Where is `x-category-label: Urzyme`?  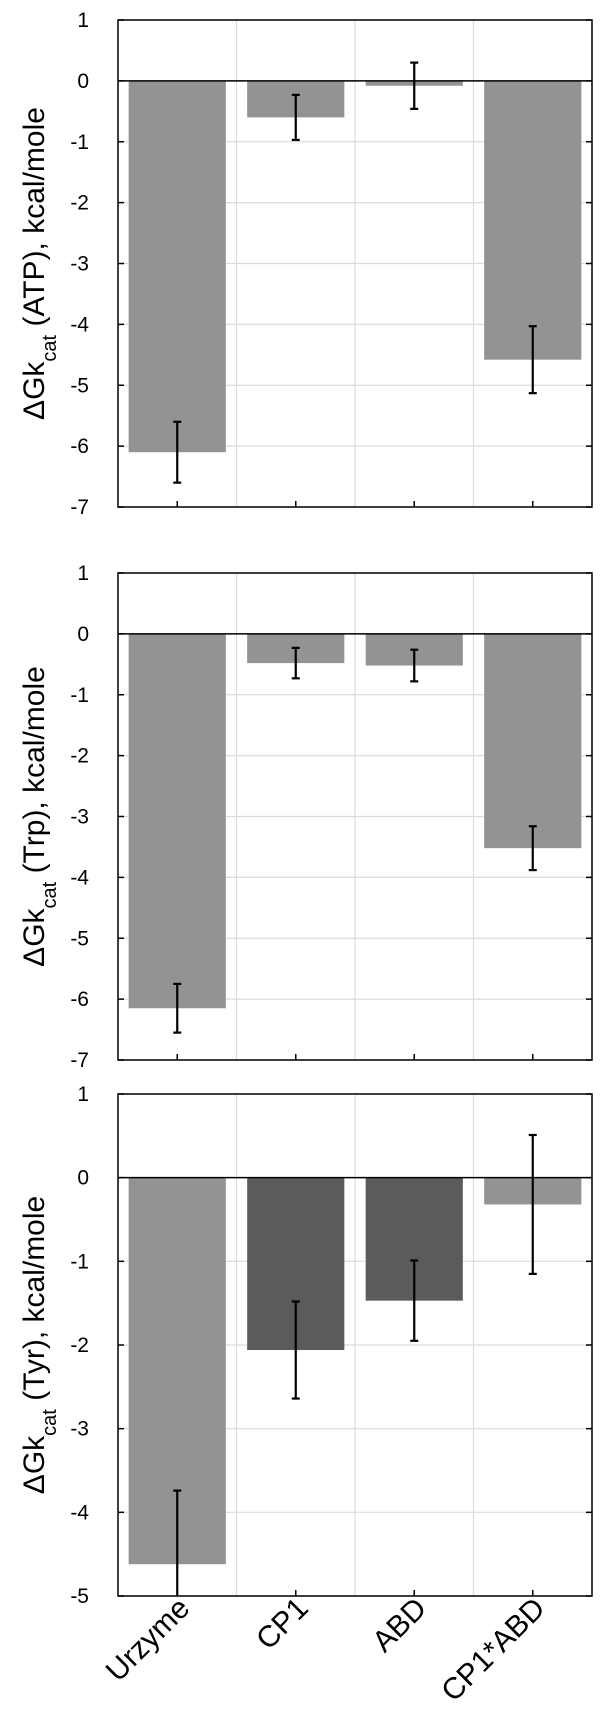 x-category-label: Urzyme is located at coordinates (148, 1640).